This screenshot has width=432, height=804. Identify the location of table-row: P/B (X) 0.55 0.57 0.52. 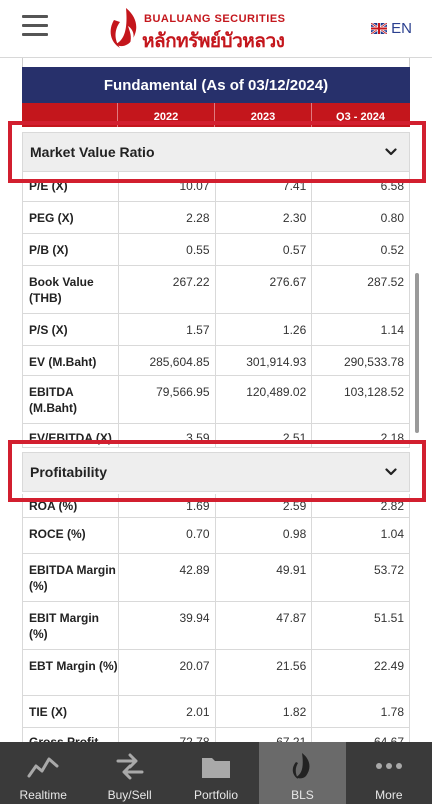
(216, 250).